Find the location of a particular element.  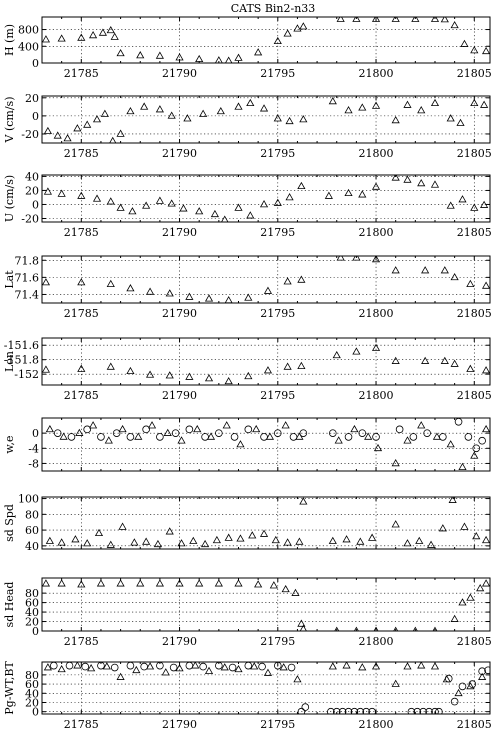

y-axis-label: Lat is located at coordinates (9, 279).